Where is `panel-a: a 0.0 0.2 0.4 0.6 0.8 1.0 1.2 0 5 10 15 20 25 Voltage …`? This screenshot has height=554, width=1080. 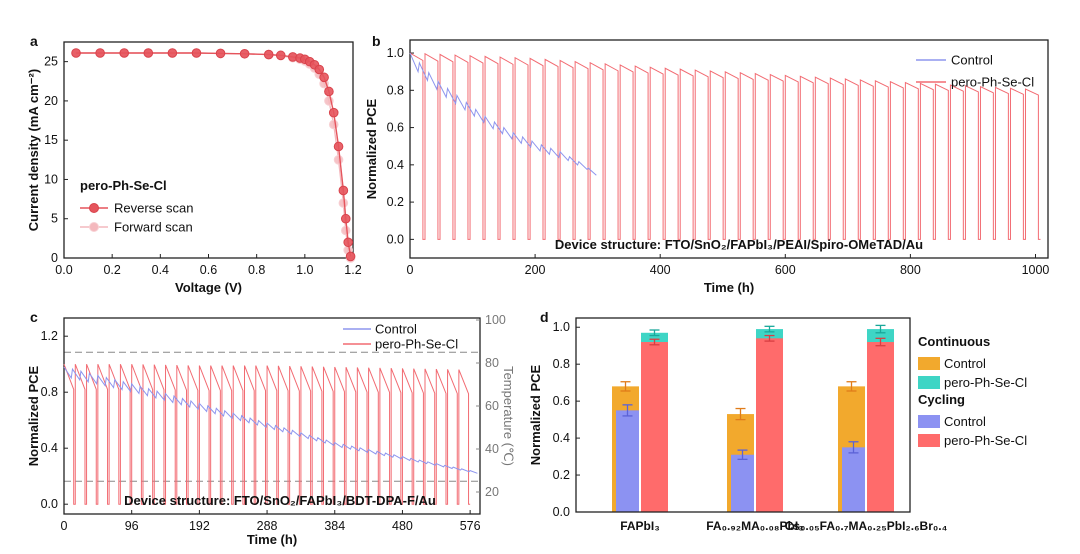 panel-a: a 0.0 0.2 0.4 0.6 0.8 1.0 1.2 0 5 10 15 20 25 Voltage … is located at coordinates (194, 164).